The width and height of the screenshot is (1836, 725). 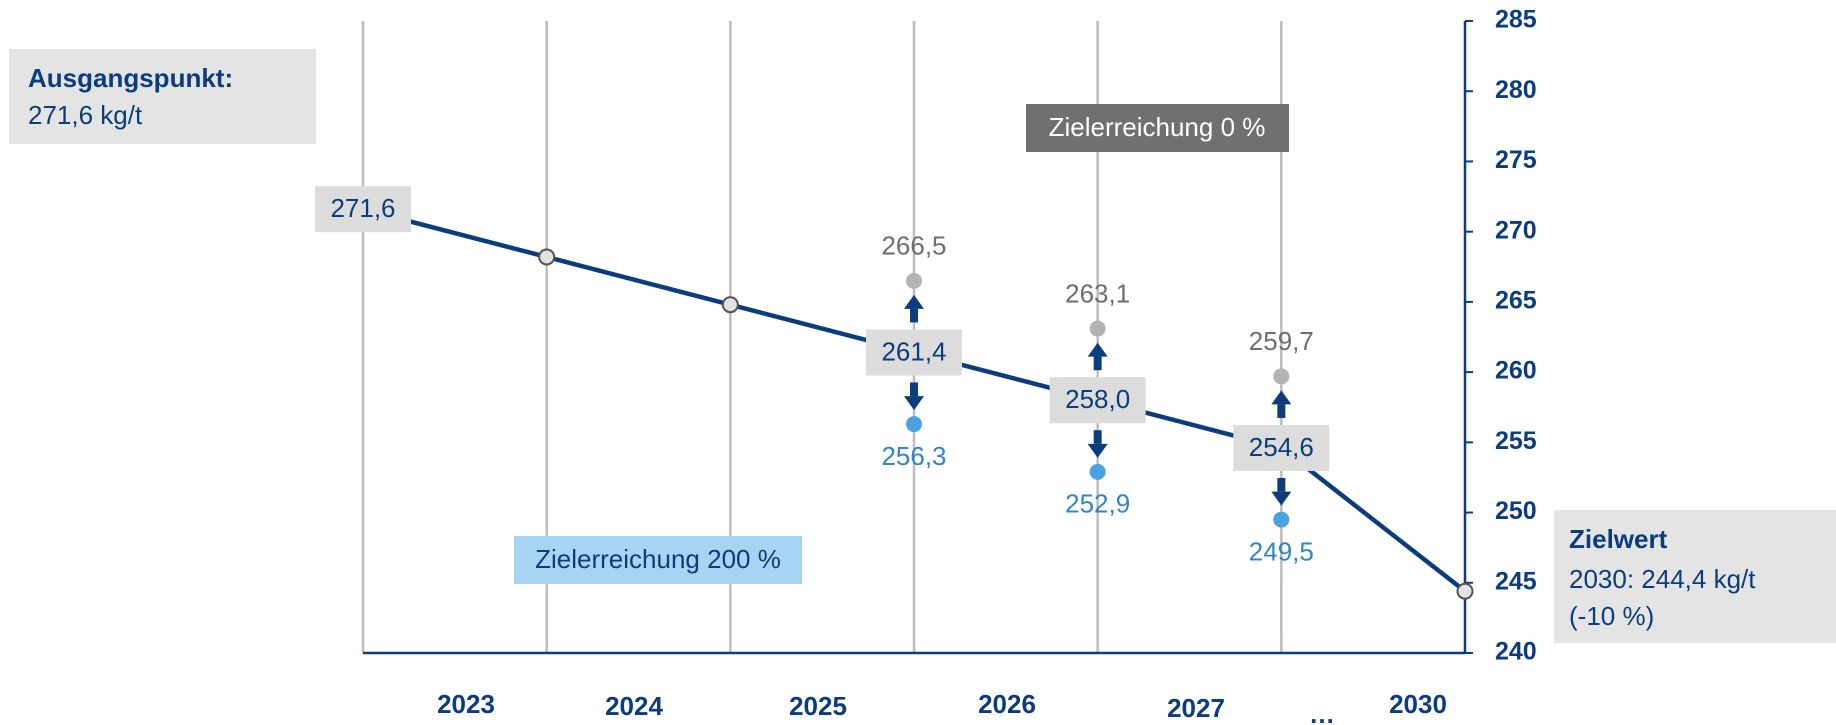 I want to click on x-tick-label: 2025, so click(x=818, y=706).